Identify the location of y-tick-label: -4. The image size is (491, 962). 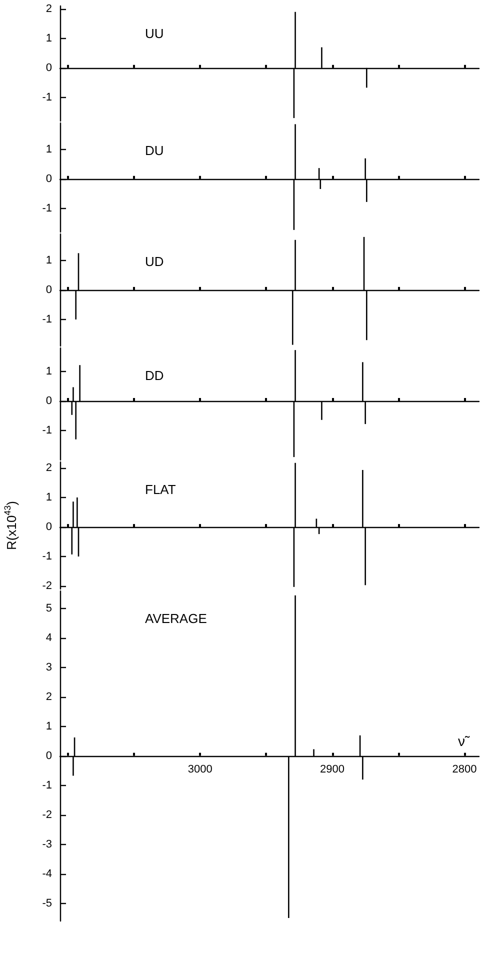
(47, 874).